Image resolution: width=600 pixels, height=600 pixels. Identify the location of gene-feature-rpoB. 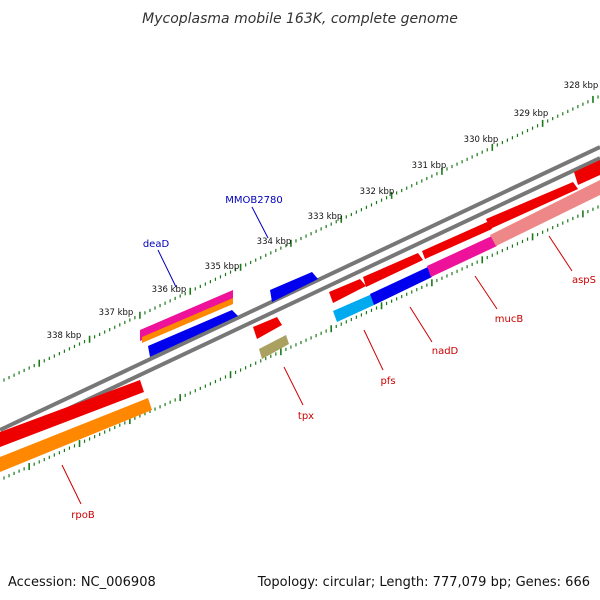
(76, 435).